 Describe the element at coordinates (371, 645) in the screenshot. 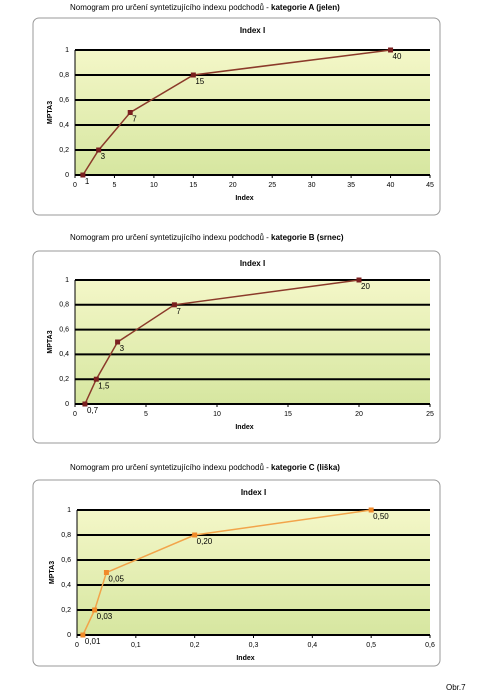

I see `x-tick-label: 0,5` at that location.